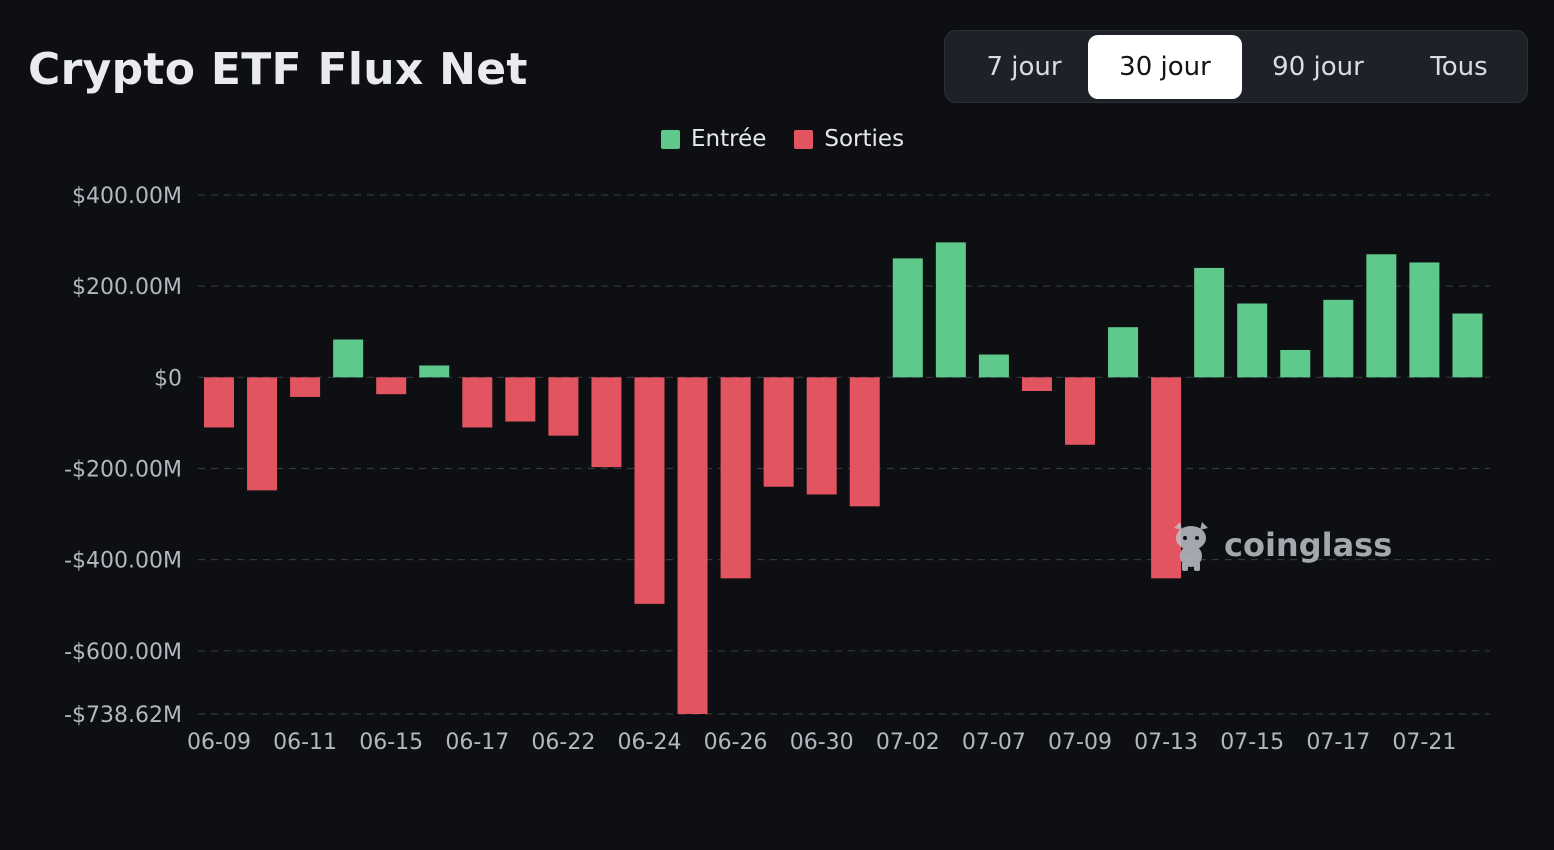 The width and height of the screenshot is (1554, 850). Describe the element at coordinates (1338, 742) in the screenshot. I see `x-tick-label: 07-17` at that location.